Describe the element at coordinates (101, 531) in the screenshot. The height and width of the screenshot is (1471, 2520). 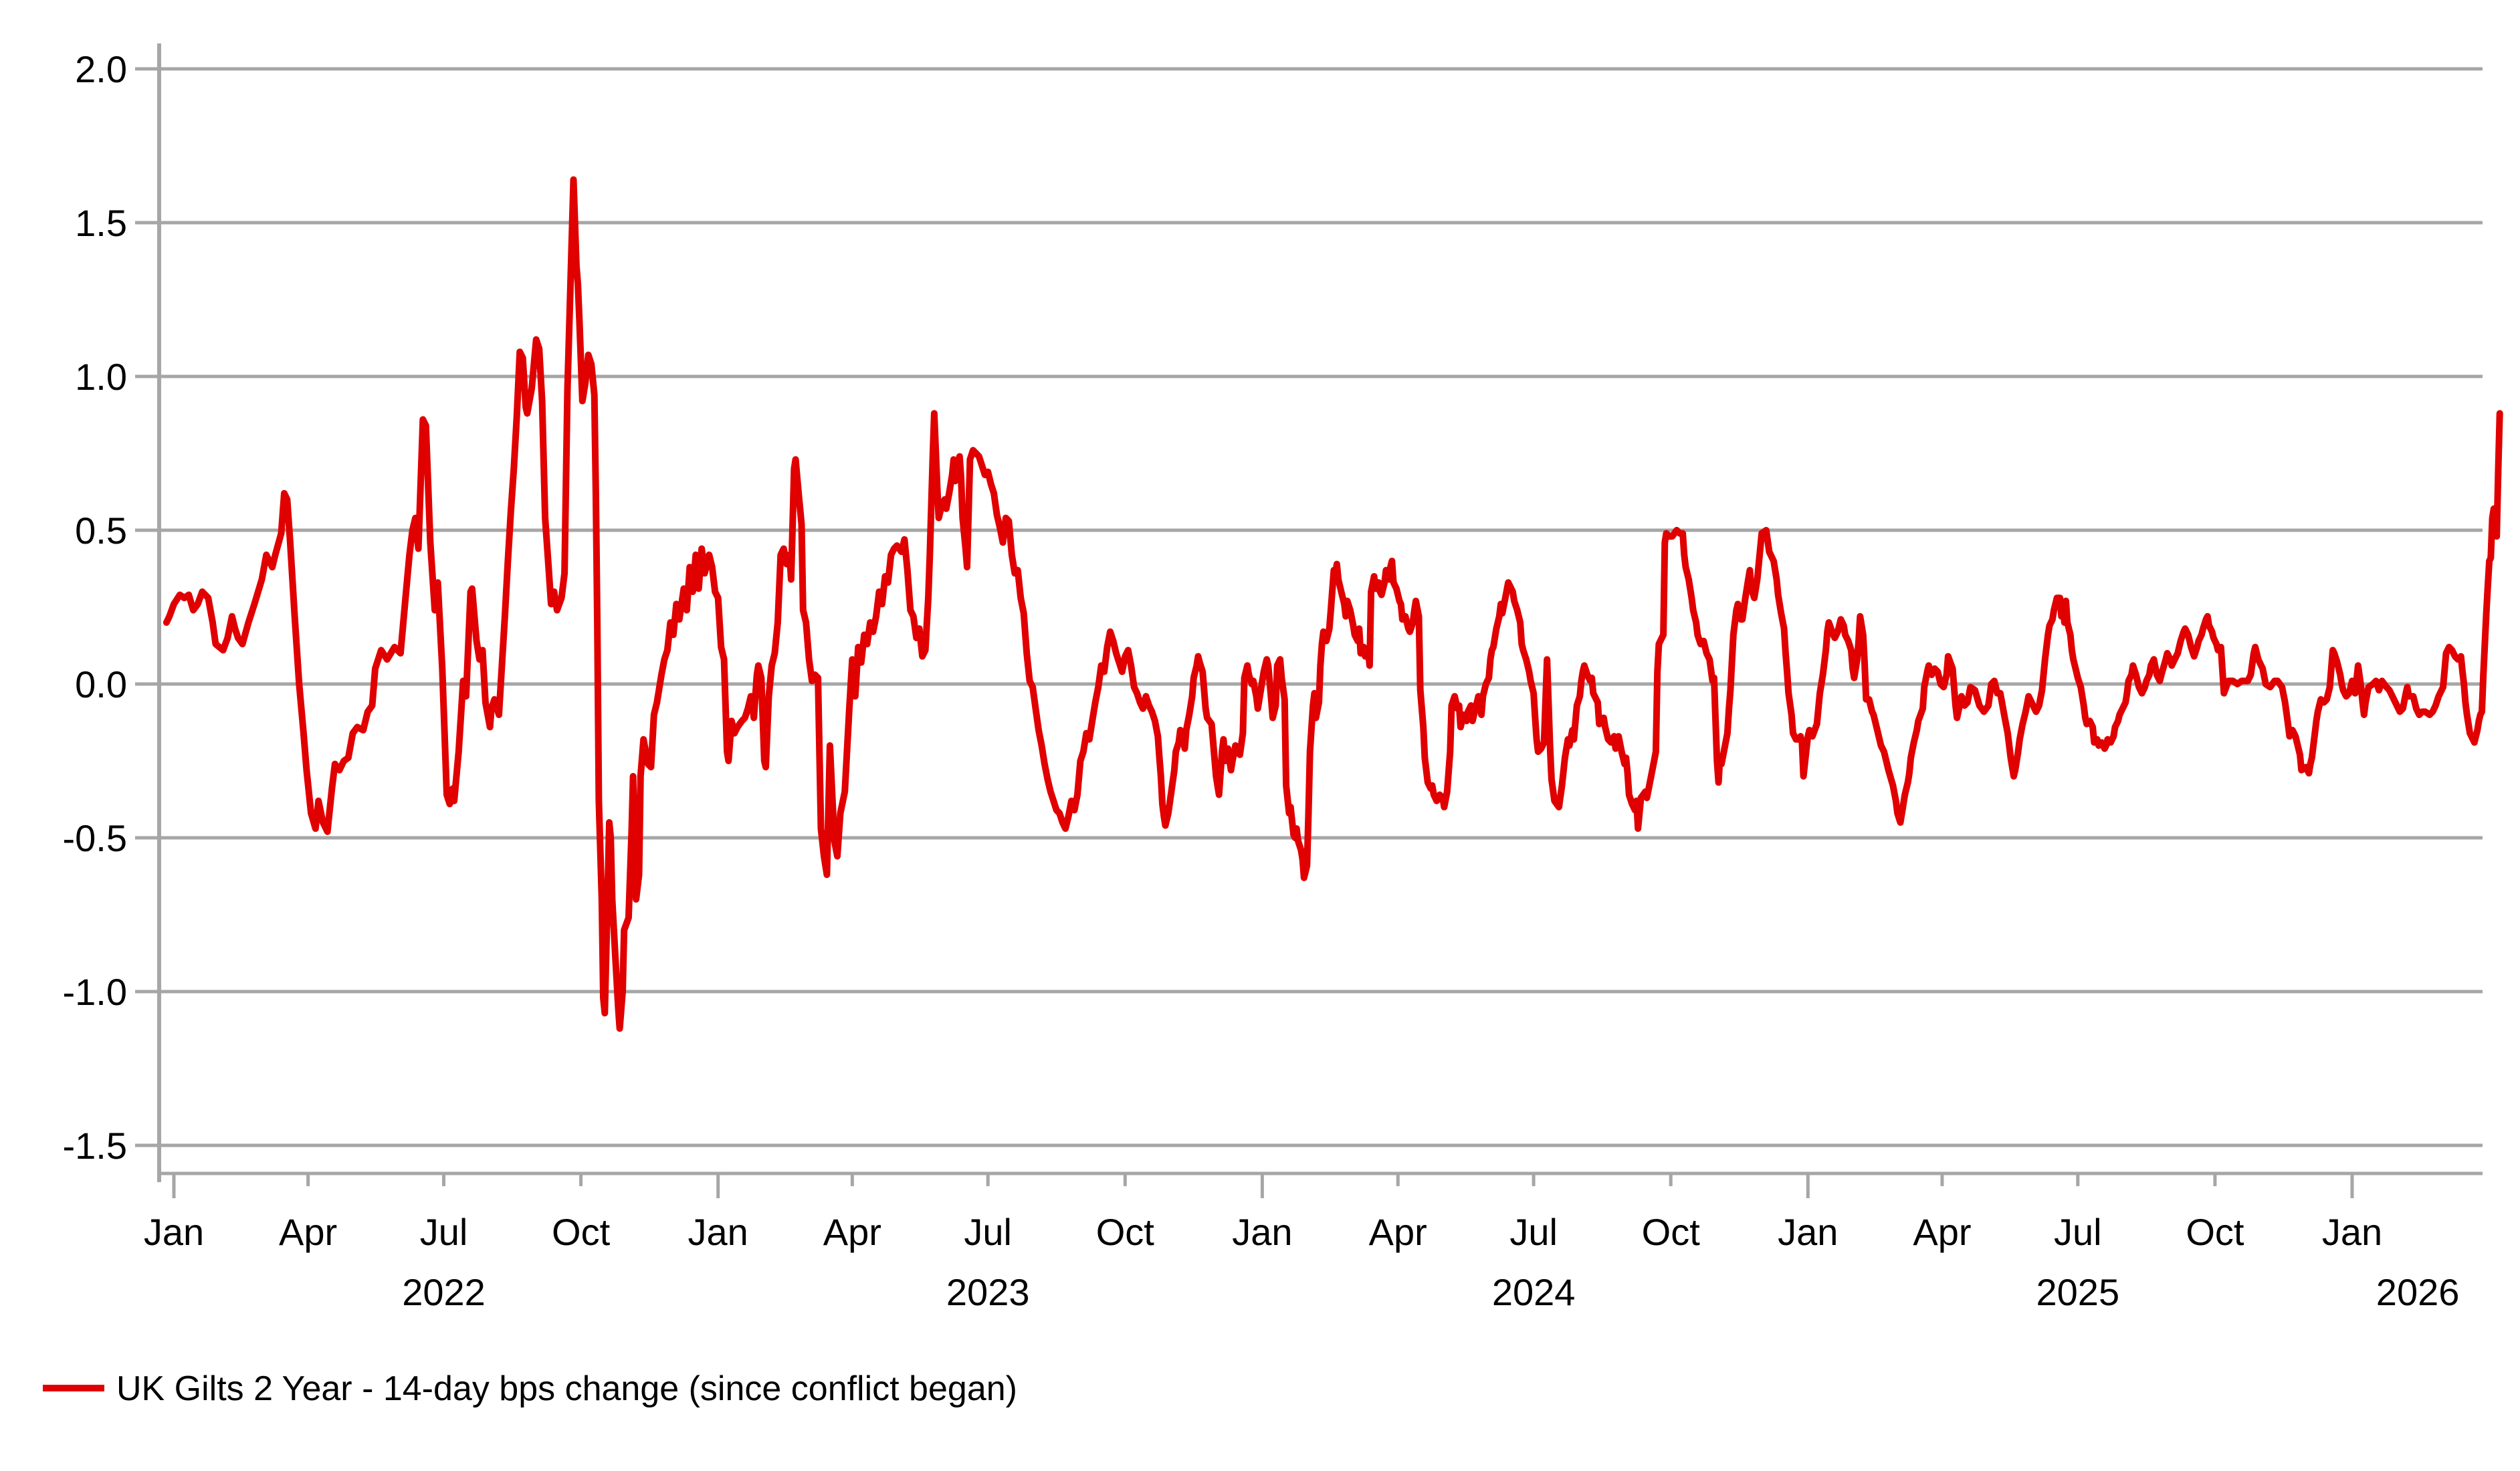
I see `y-axis-tick-label: 0.5` at that location.